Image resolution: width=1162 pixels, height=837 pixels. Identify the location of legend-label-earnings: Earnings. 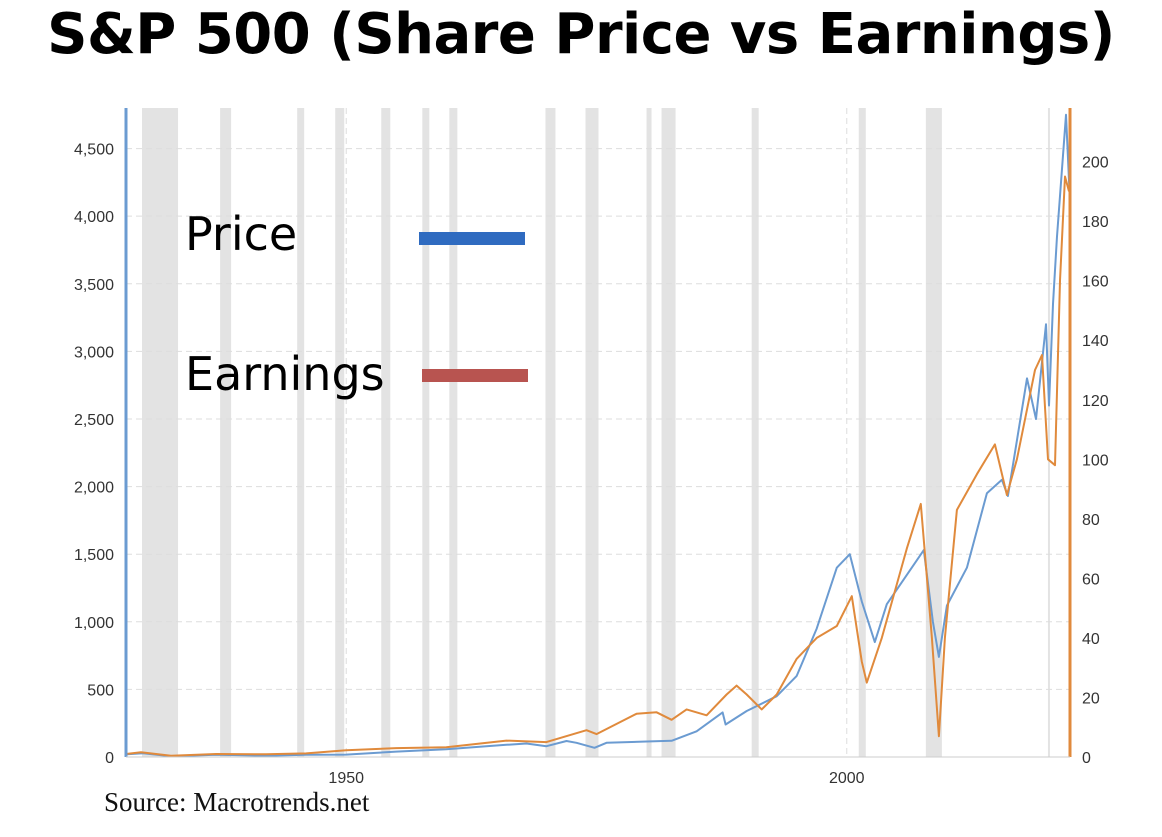
(285, 374).